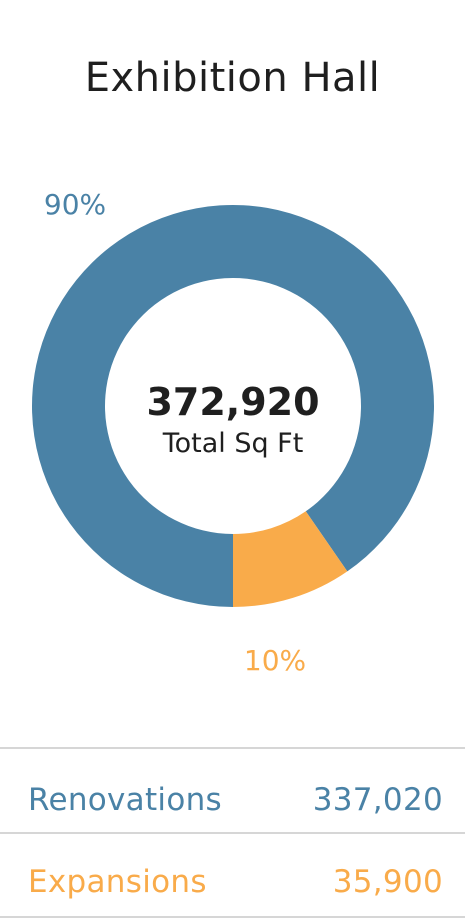 The height and width of the screenshot is (922, 465). I want to click on legend-divider-middle, so click(232, 833).